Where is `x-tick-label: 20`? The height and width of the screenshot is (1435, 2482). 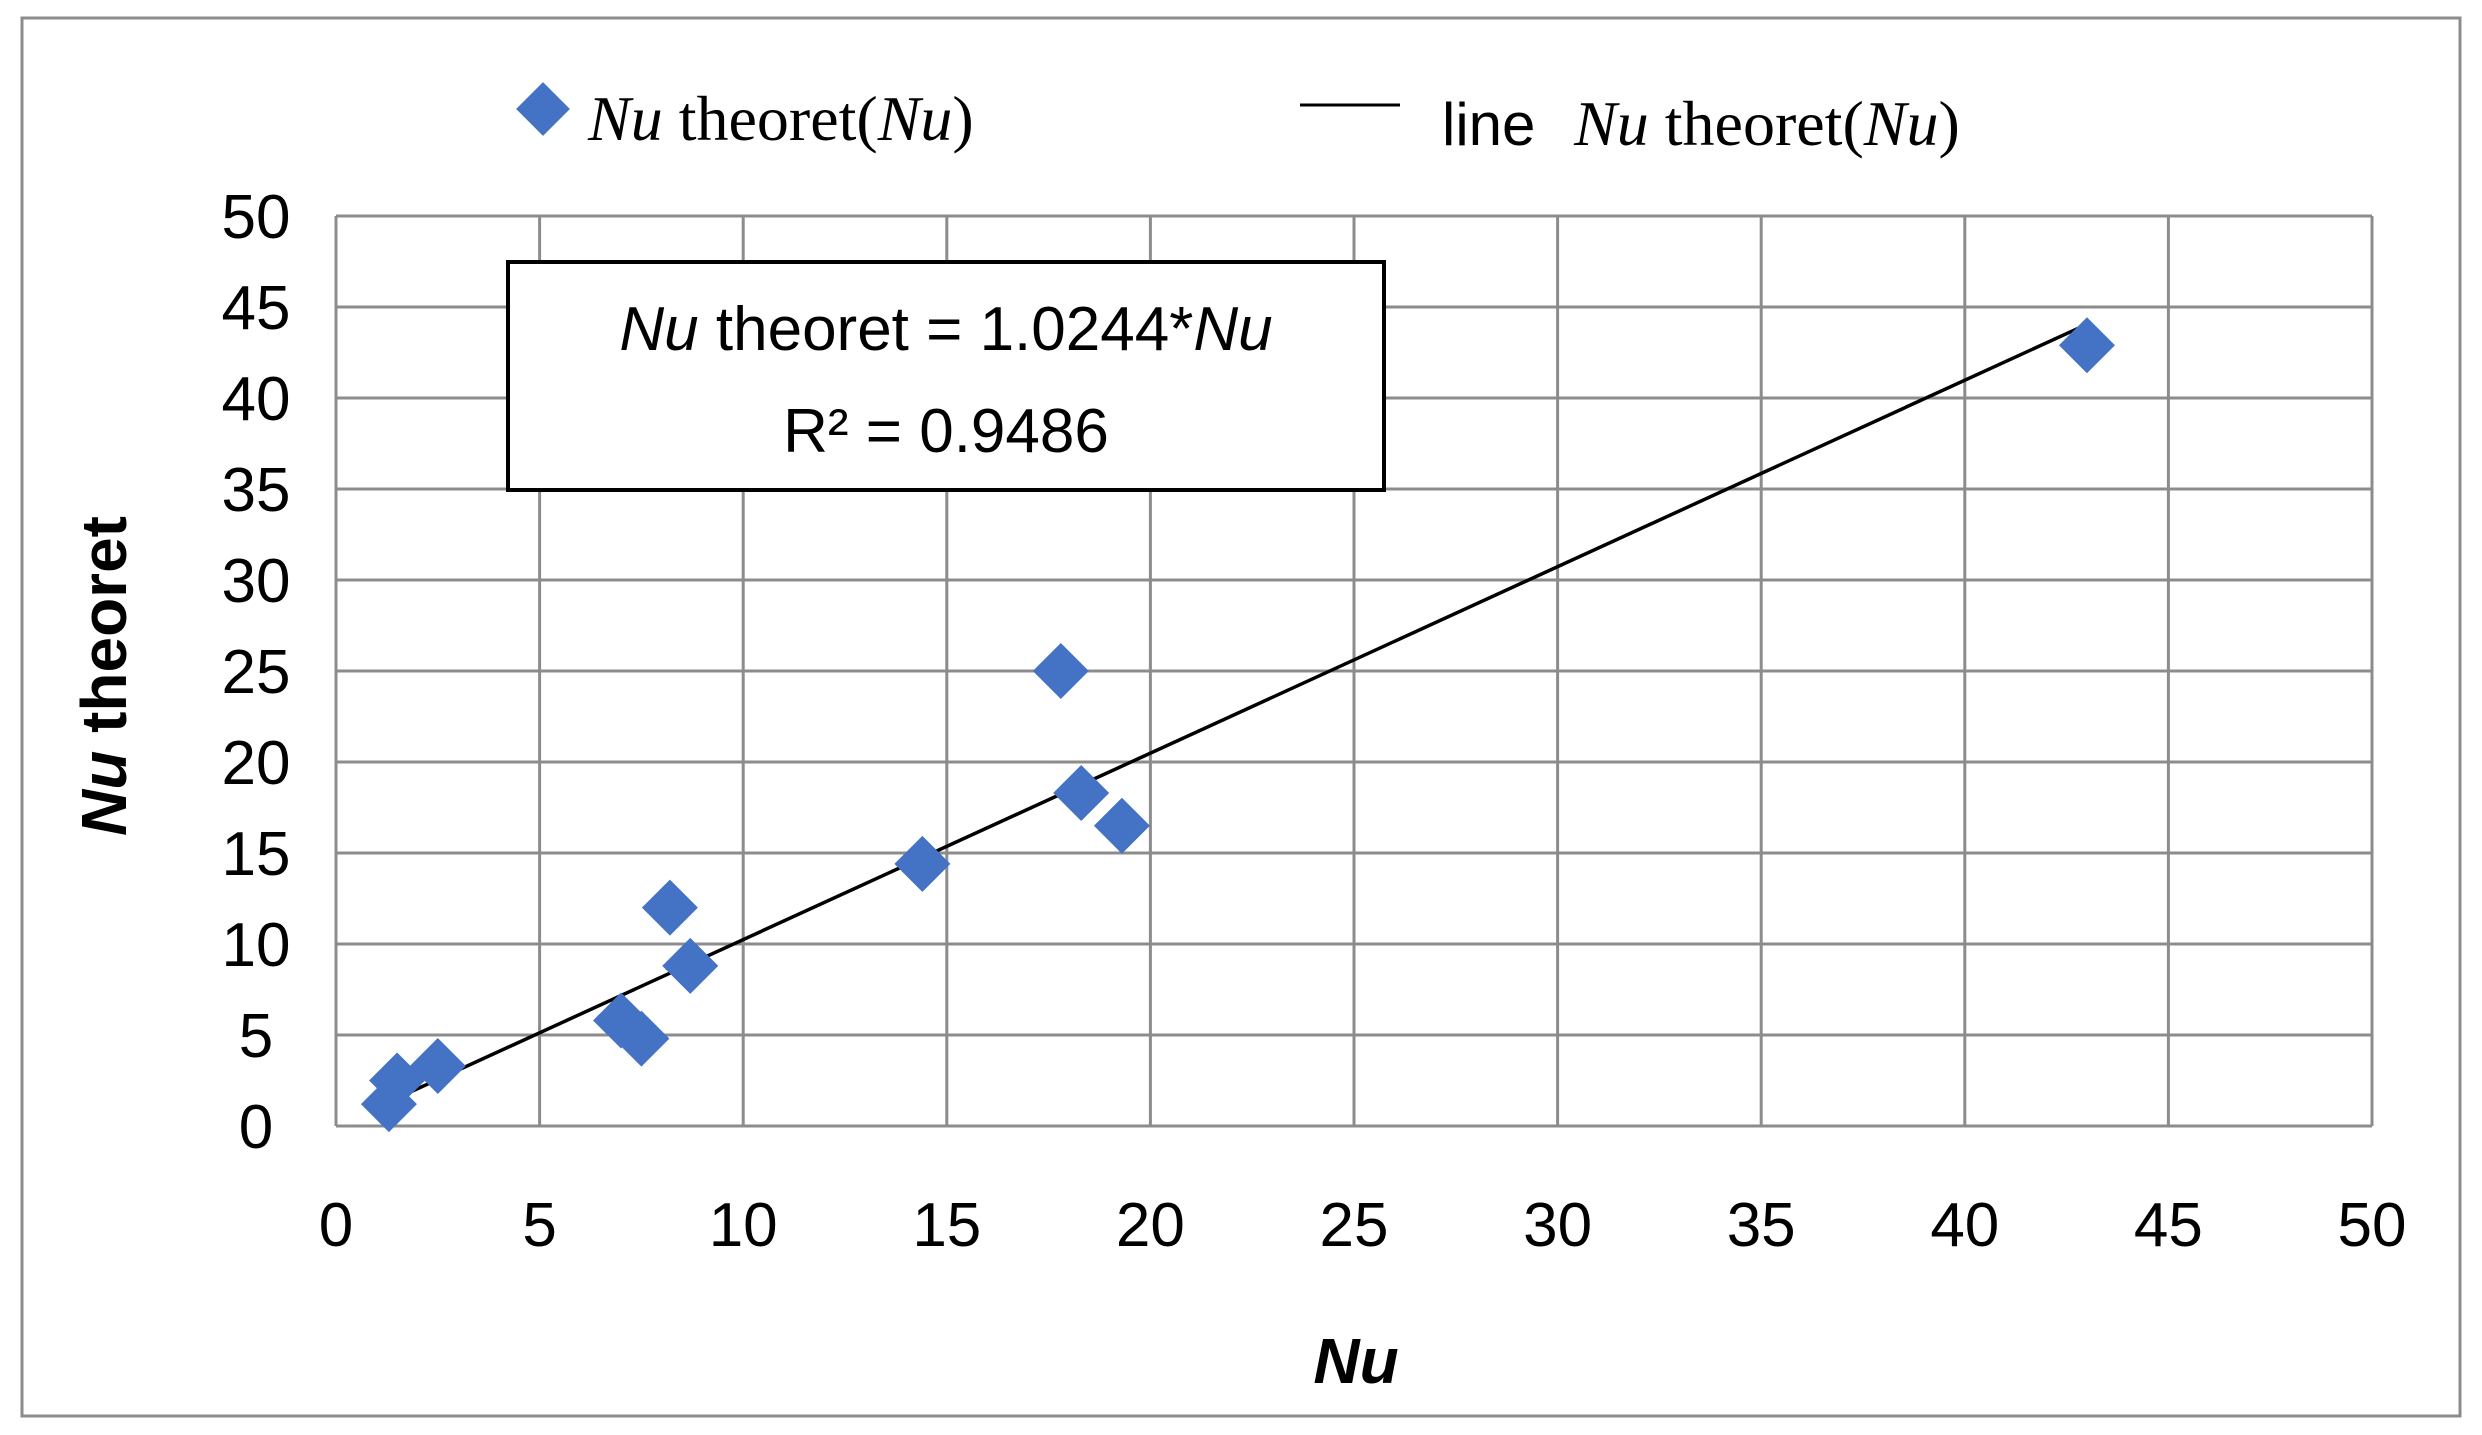 x-tick-label: 20 is located at coordinates (1150, 1225).